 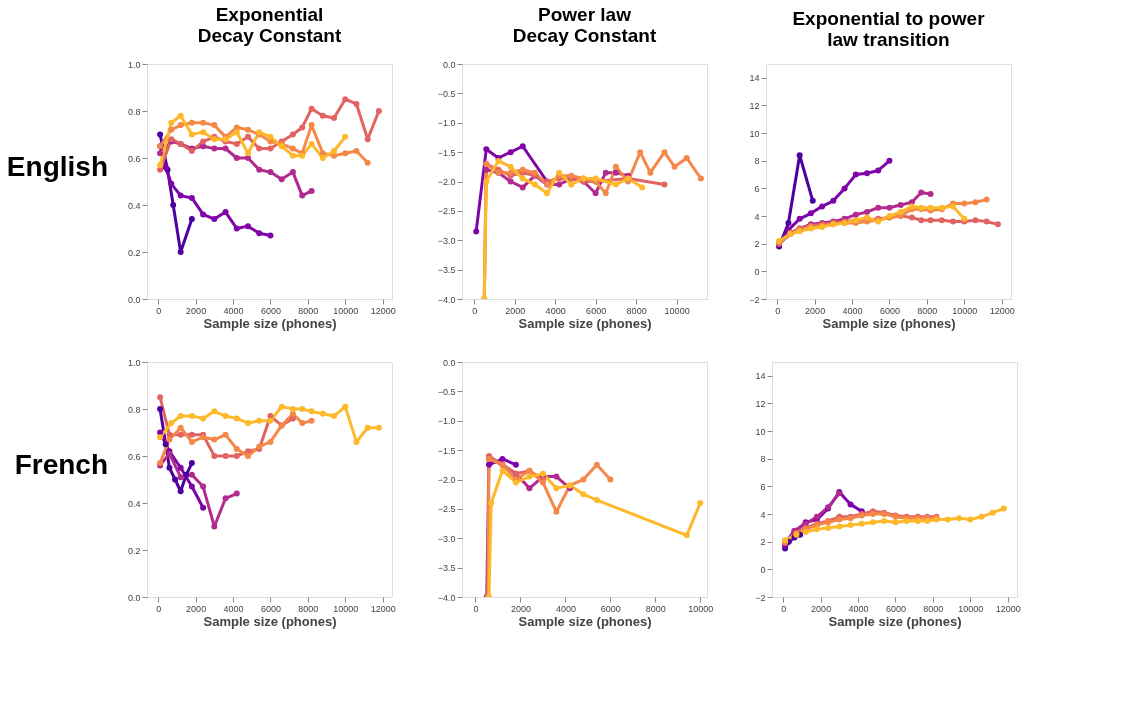 What do you see at coordinates (61, 464) in the screenshot?
I see `y-axis-title: French` at bounding box center [61, 464].